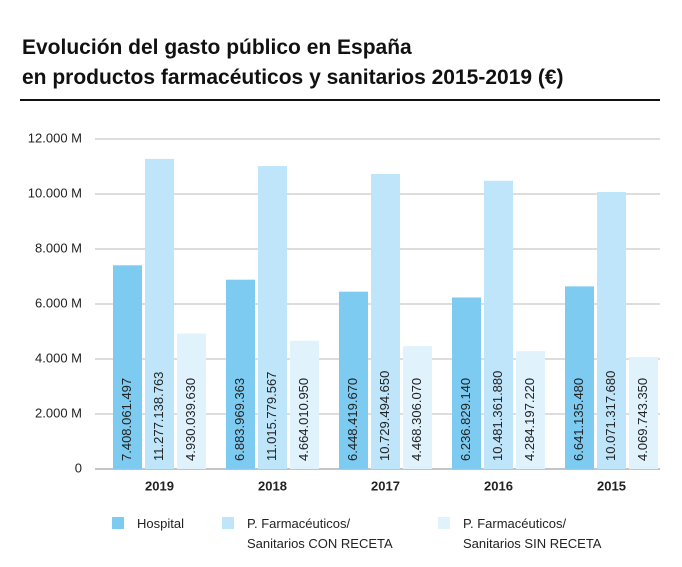 Image resolution: width=682 pixels, height=567 pixels. Describe the element at coordinates (303, 419) in the screenshot. I see `value-label: 4.664.010.950` at that location.